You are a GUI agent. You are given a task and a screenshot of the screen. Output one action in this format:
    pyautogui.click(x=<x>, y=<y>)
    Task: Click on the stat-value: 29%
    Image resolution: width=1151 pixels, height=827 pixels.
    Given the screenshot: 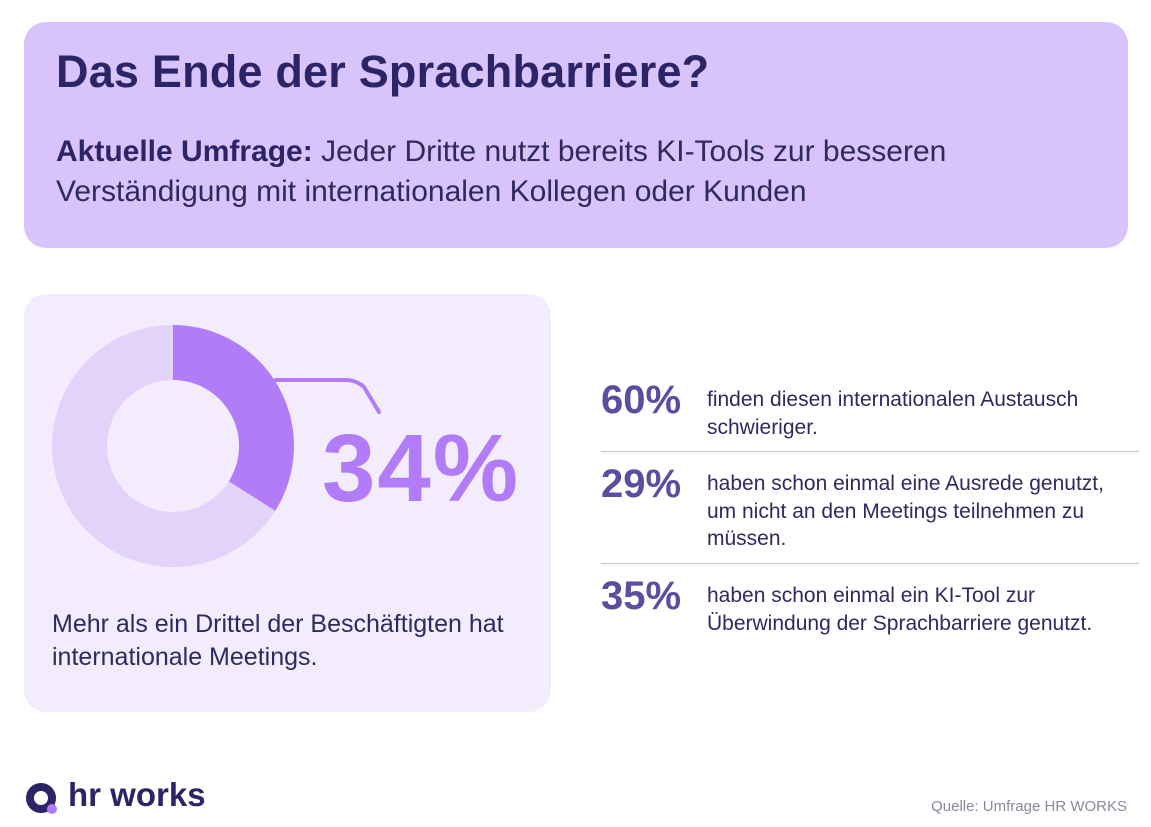 What is the action you would take?
    pyautogui.click(x=641, y=484)
    